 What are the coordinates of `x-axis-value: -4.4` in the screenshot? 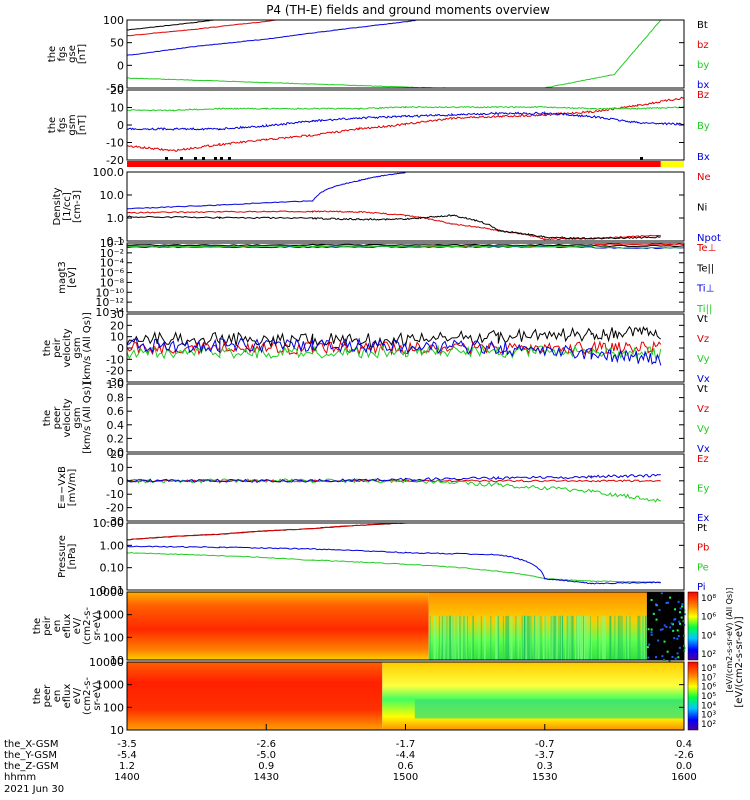 It's located at (406, 755).